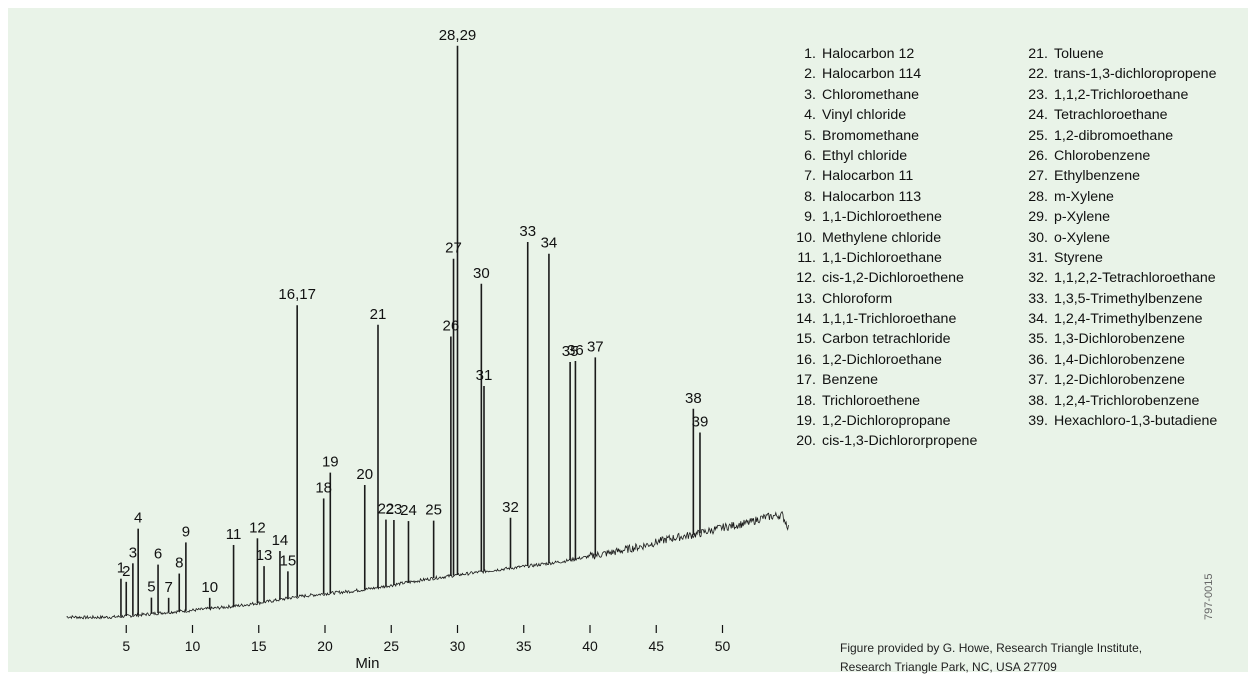 Image resolution: width=1256 pixels, height=679 pixels. What do you see at coordinates (810, 155) in the screenshot?
I see `legend-number: 6.` at bounding box center [810, 155].